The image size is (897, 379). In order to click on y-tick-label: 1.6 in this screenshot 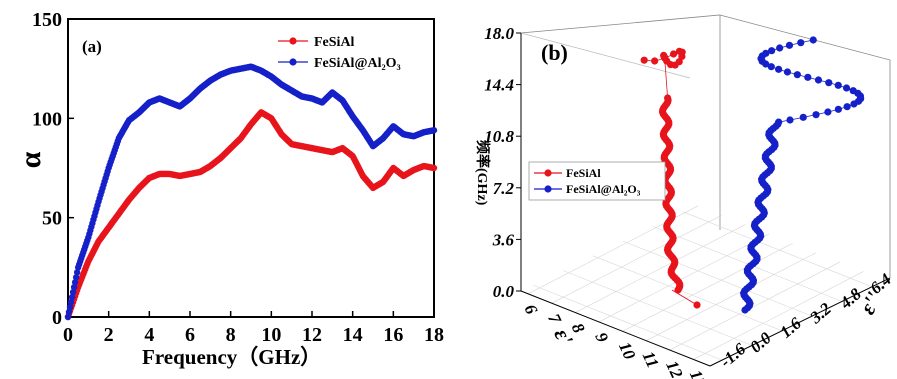, I will do `click(790, 327)`.